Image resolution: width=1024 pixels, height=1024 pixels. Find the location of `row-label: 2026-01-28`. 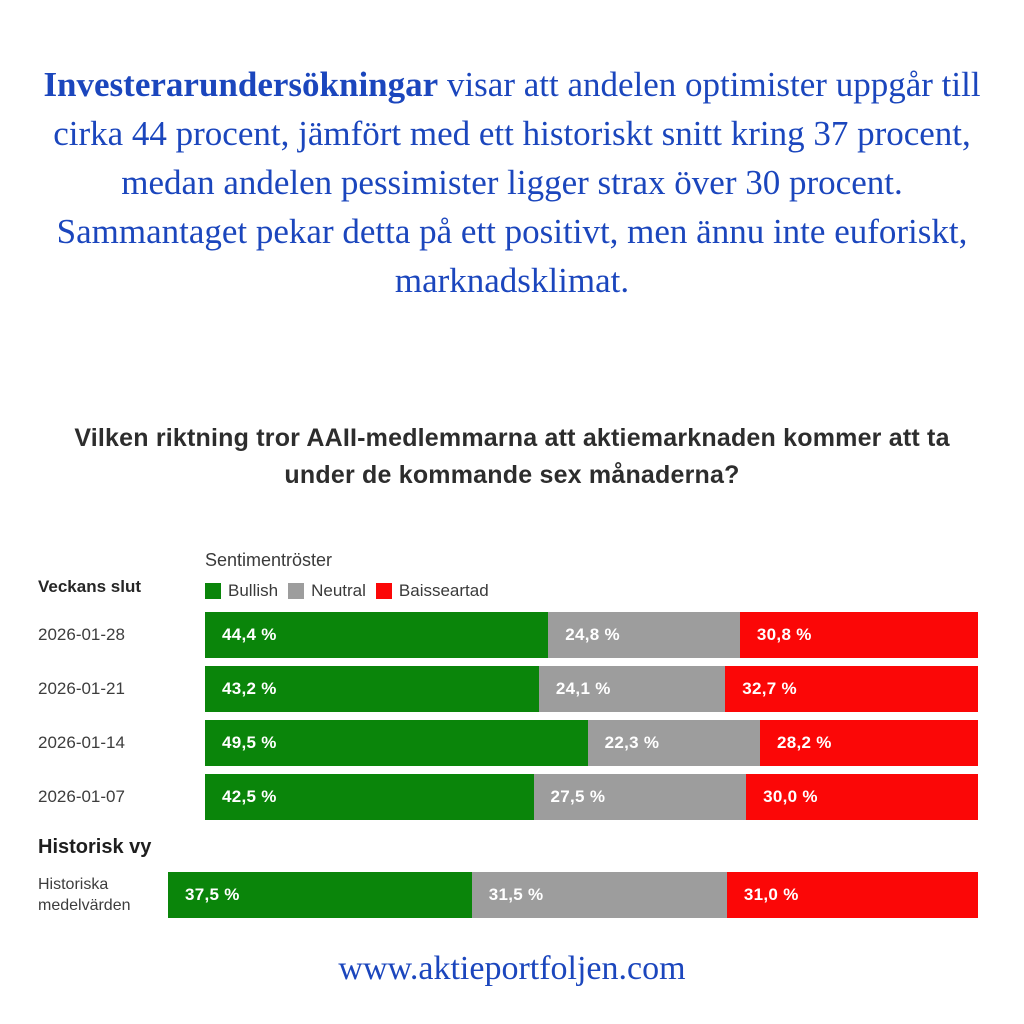

row-label: 2026-01-28 is located at coordinates (81, 634).